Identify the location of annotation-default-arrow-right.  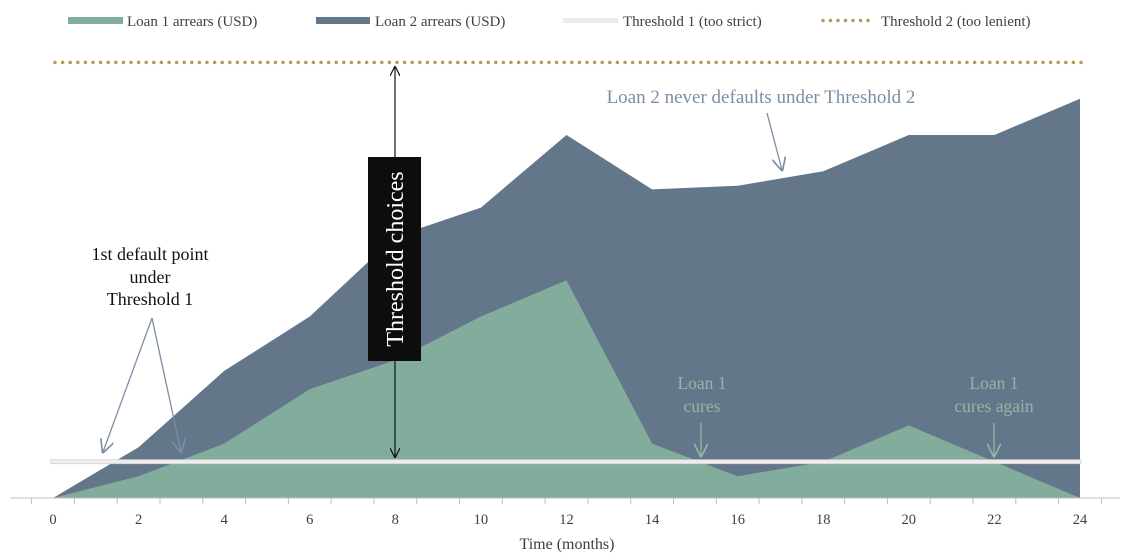
(166, 384).